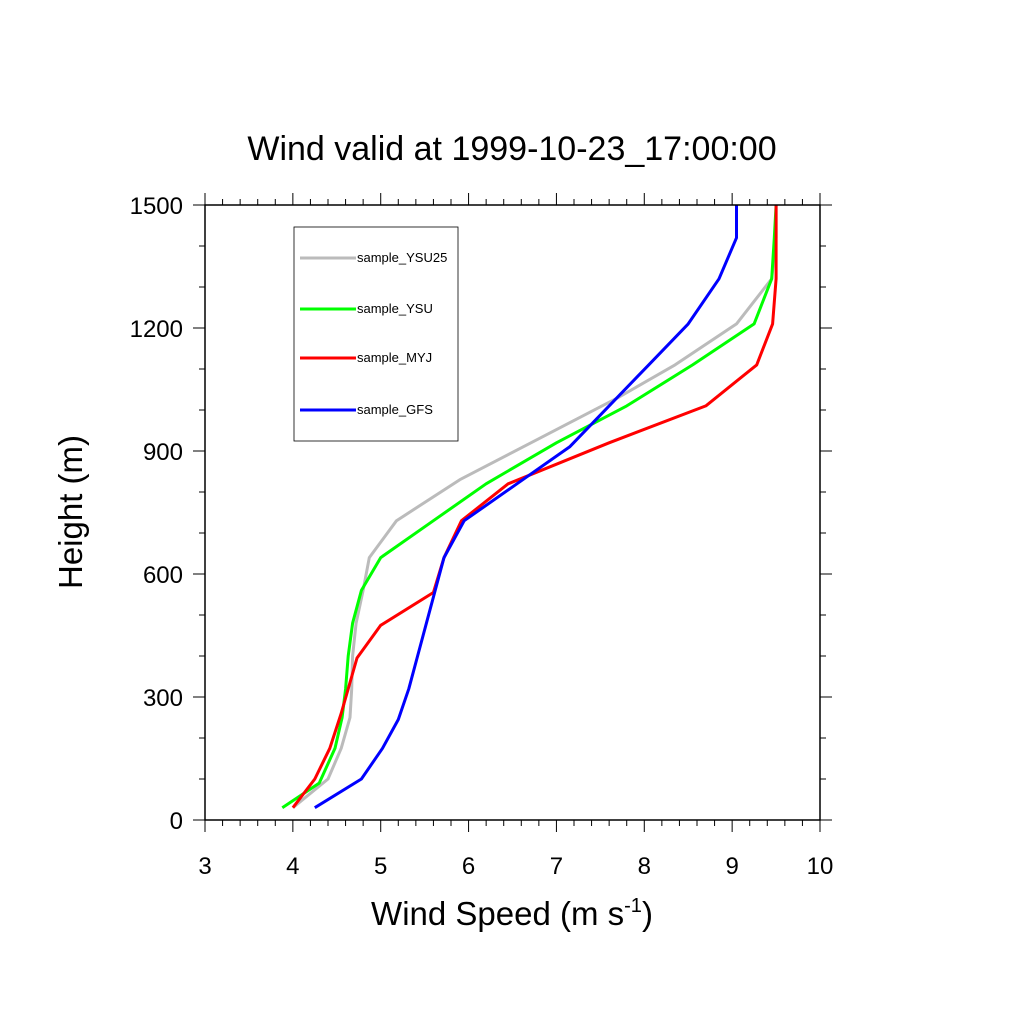 The width and height of the screenshot is (1024, 1024). I want to click on x-axis-title-main: Wind Speed (m s, so click(497, 913).